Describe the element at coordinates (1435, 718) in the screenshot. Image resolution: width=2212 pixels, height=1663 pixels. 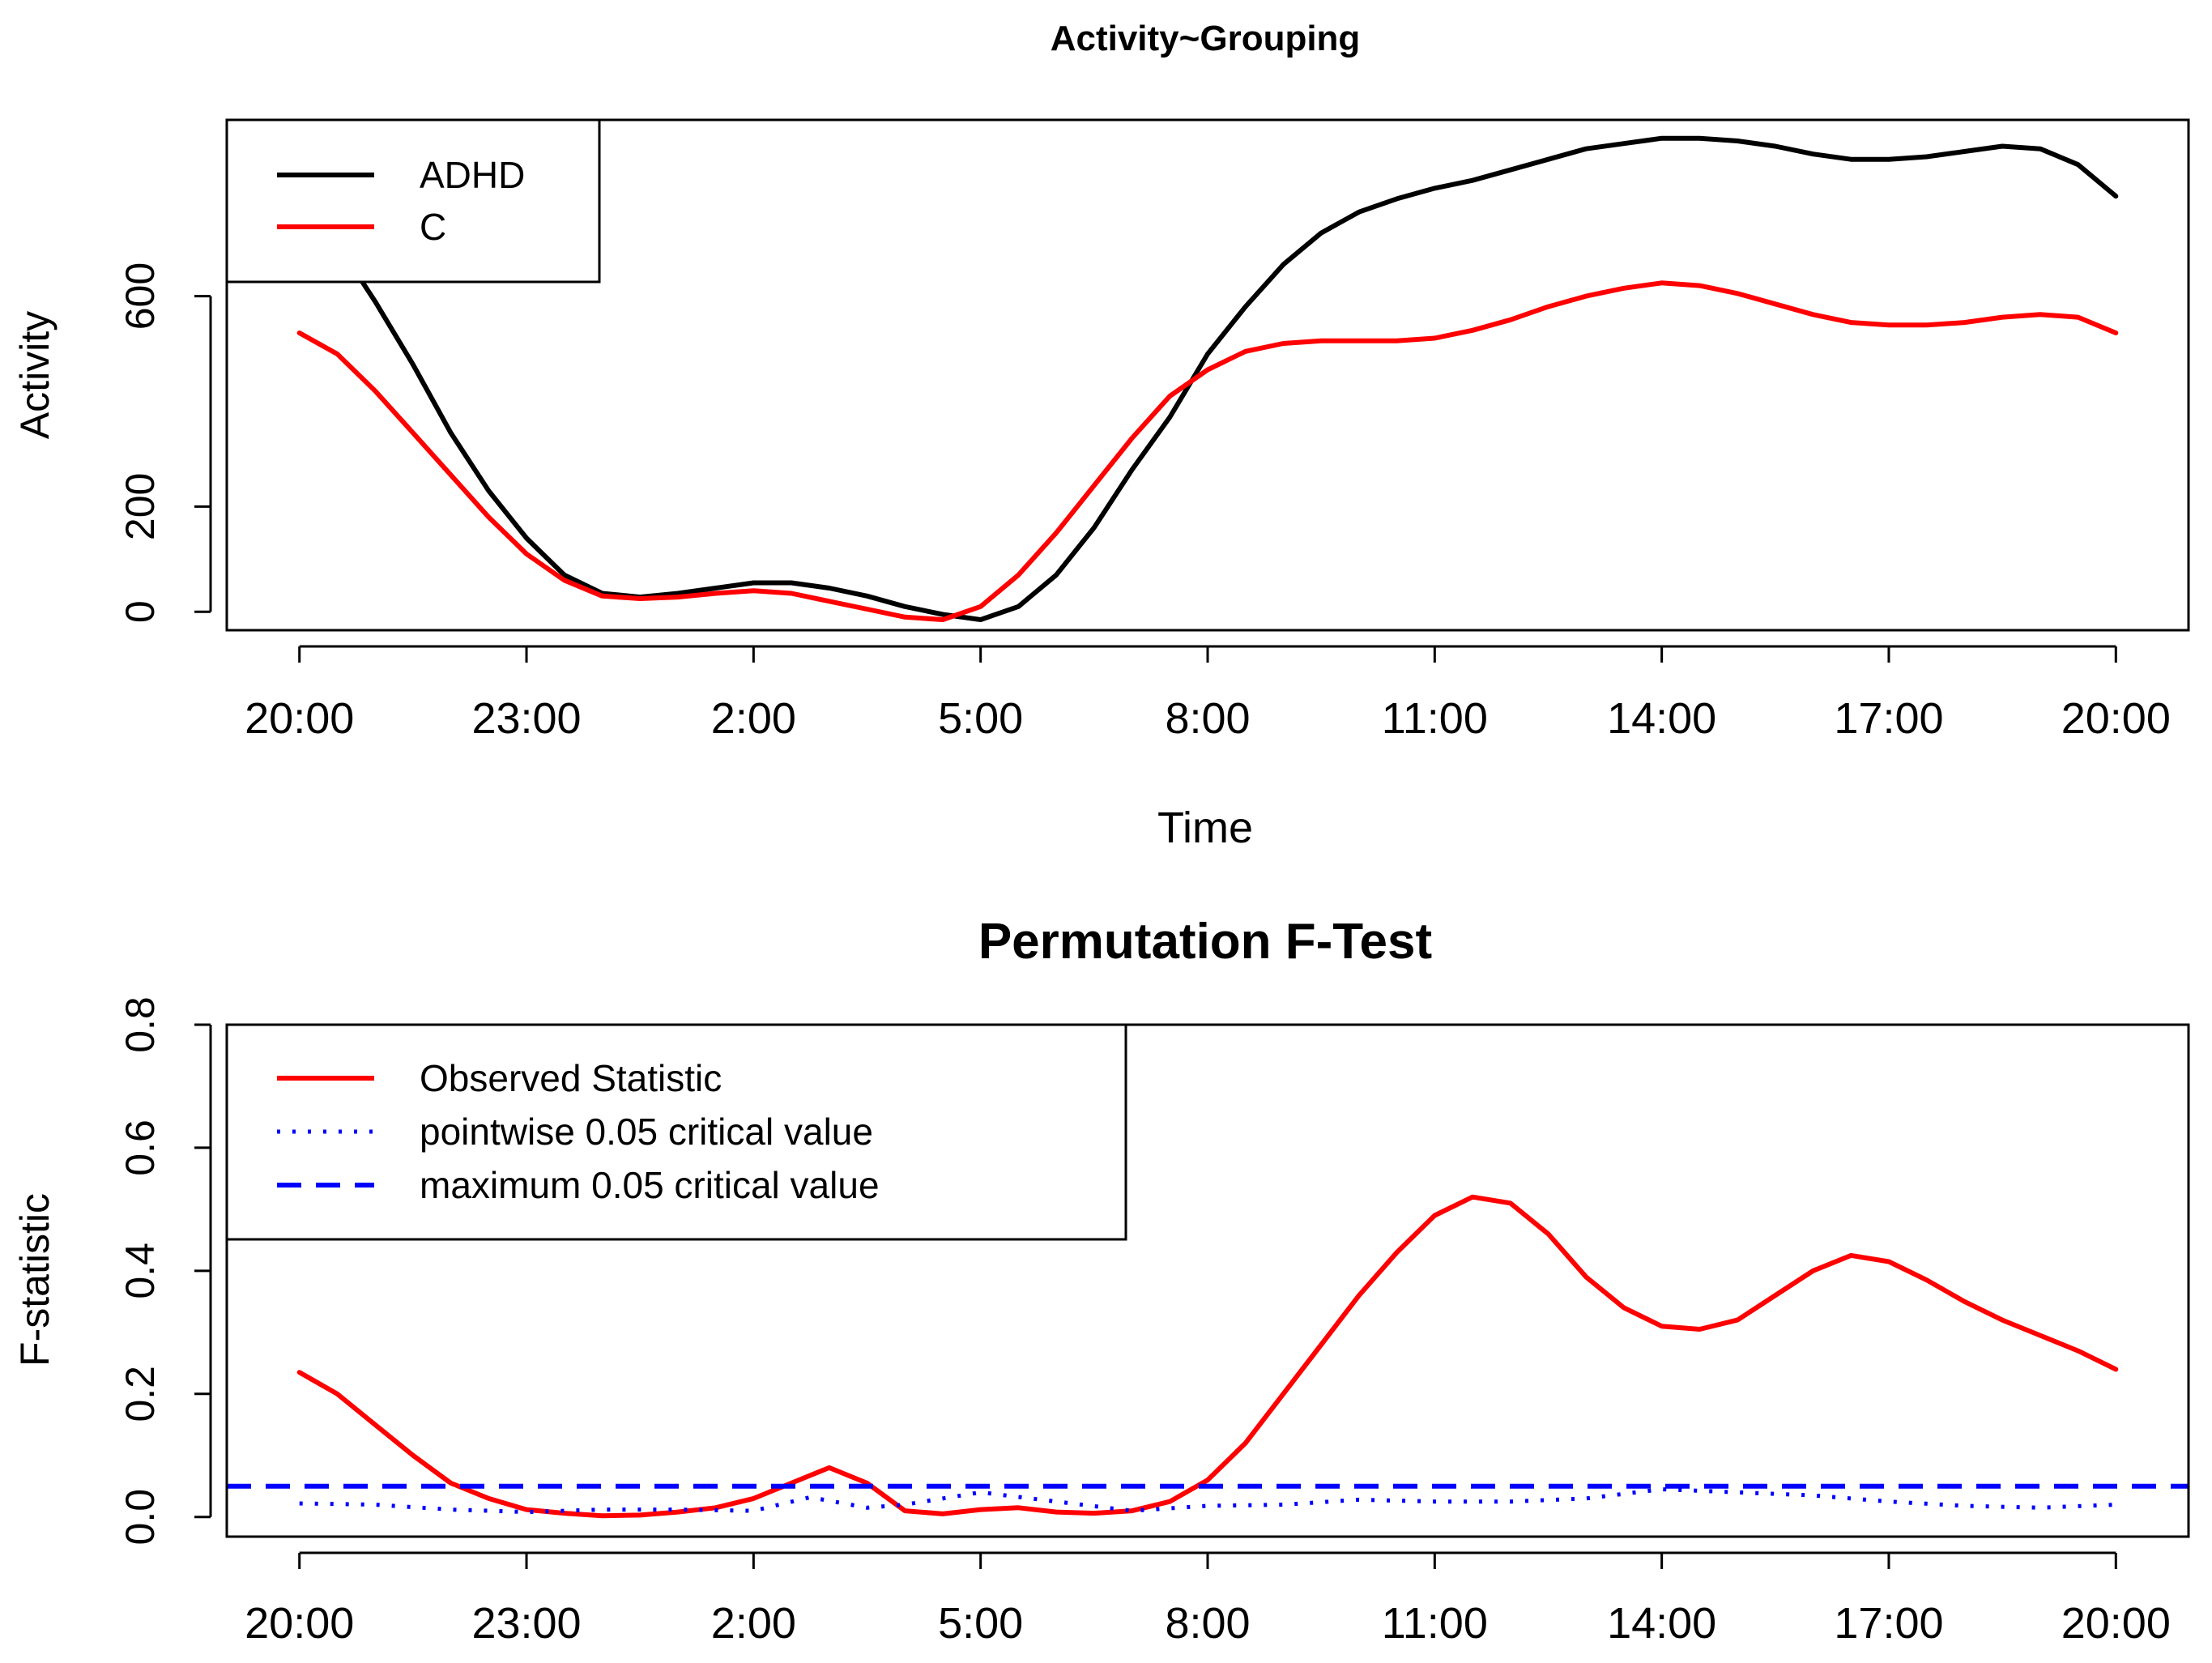
I see `activity-x-tick-label: 11:00` at that location.